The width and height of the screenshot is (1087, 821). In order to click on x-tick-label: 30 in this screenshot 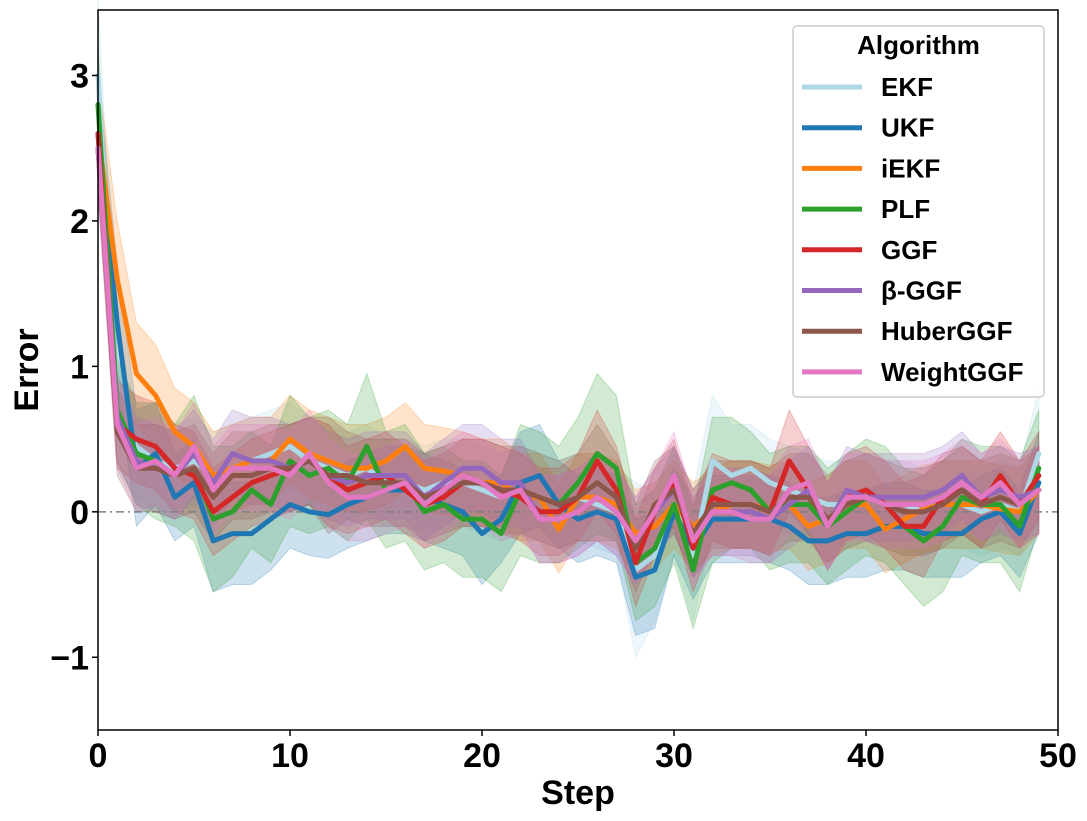, I will do `click(674, 756)`.